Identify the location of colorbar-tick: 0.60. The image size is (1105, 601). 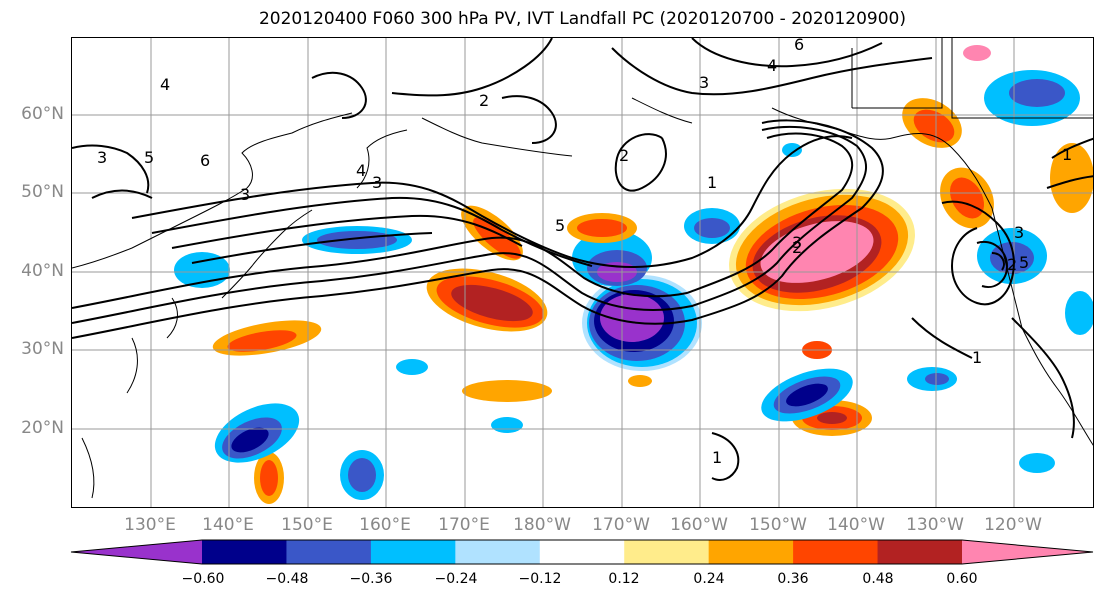
(962, 579).